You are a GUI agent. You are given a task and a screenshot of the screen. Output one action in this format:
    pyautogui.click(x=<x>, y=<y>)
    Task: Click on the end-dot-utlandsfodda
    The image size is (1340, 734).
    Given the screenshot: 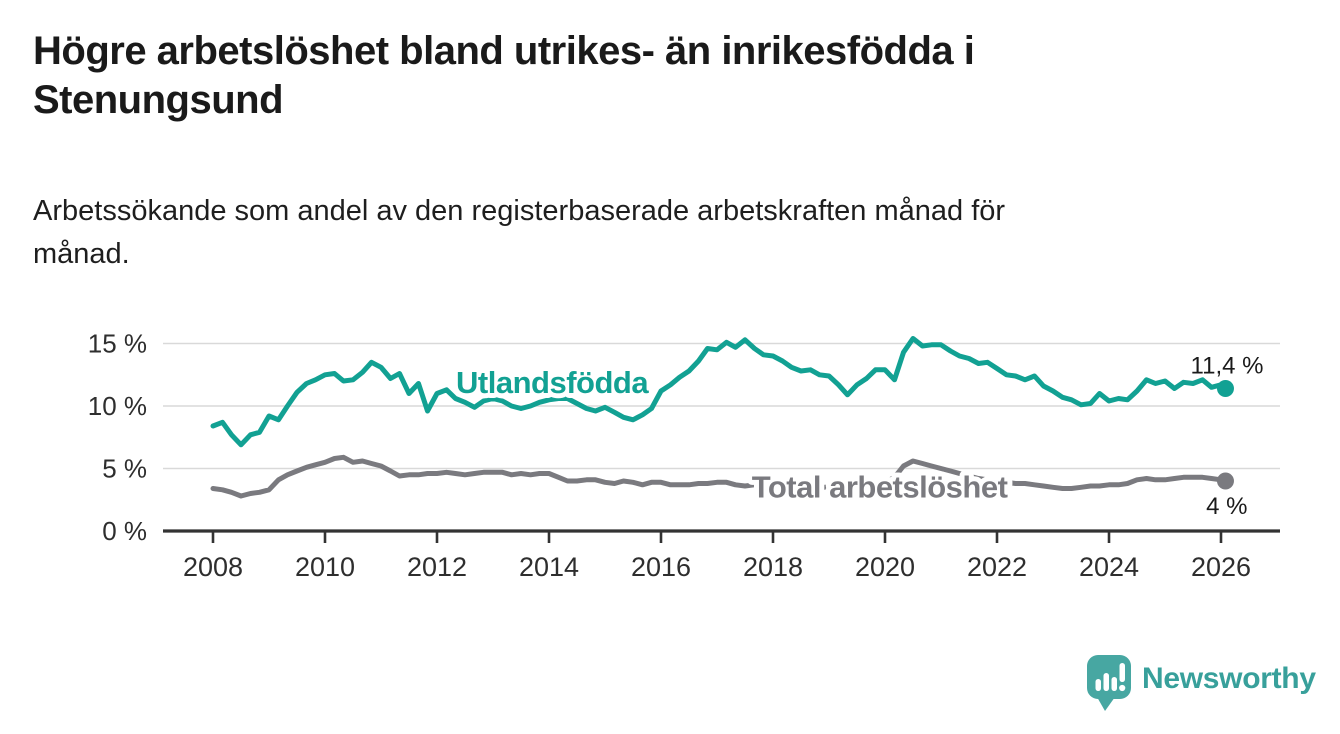 What is the action you would take?
    pyautogui.click(x=1225, y=388)
    